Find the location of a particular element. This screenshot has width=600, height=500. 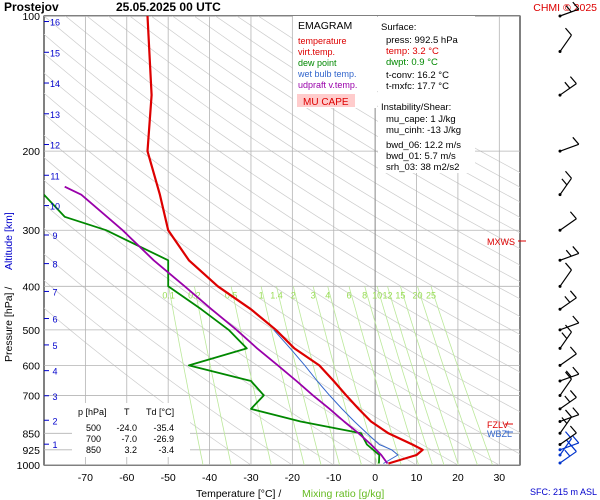

mu-cinh: mu_cinh: -13 J/kg is located at coordinates (423, 130).